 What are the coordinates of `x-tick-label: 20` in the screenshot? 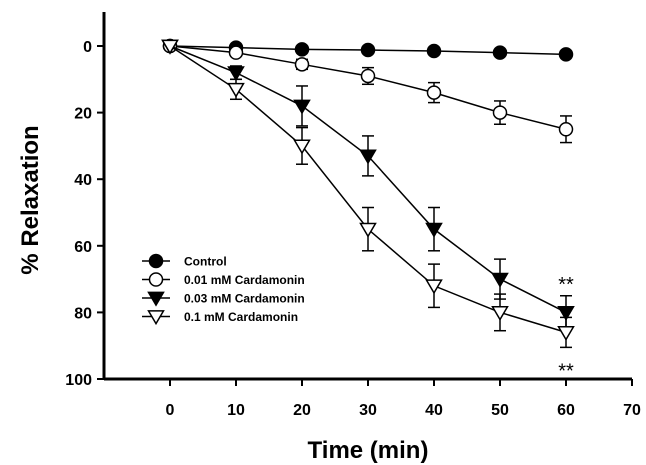 It's located at (302, 410).